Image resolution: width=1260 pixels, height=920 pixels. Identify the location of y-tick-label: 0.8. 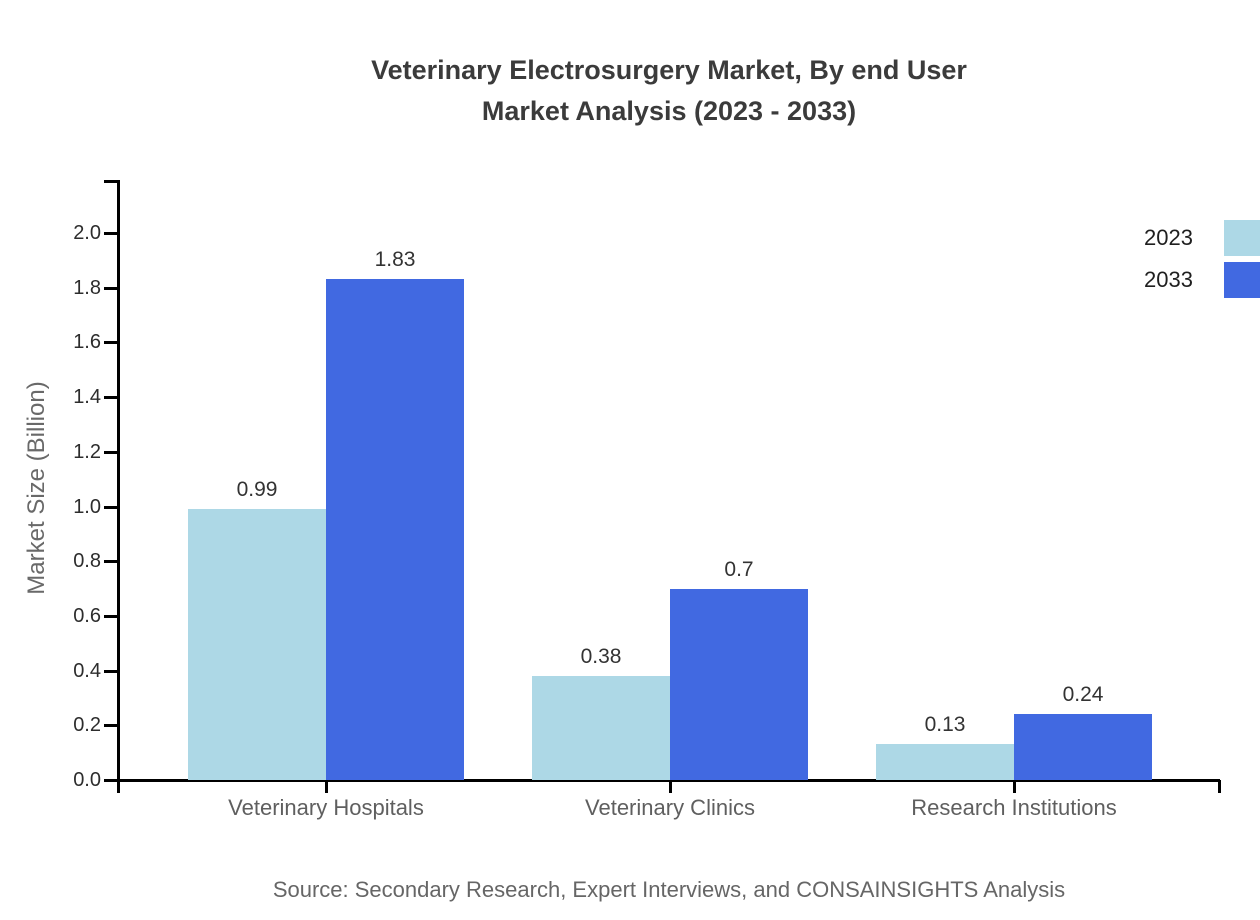
(87, 561).